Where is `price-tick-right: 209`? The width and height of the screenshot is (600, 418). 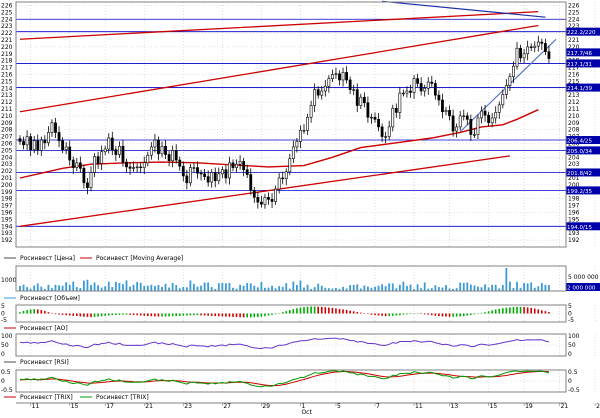
price-tick-right: 209 is located at coordinates (574, 123).